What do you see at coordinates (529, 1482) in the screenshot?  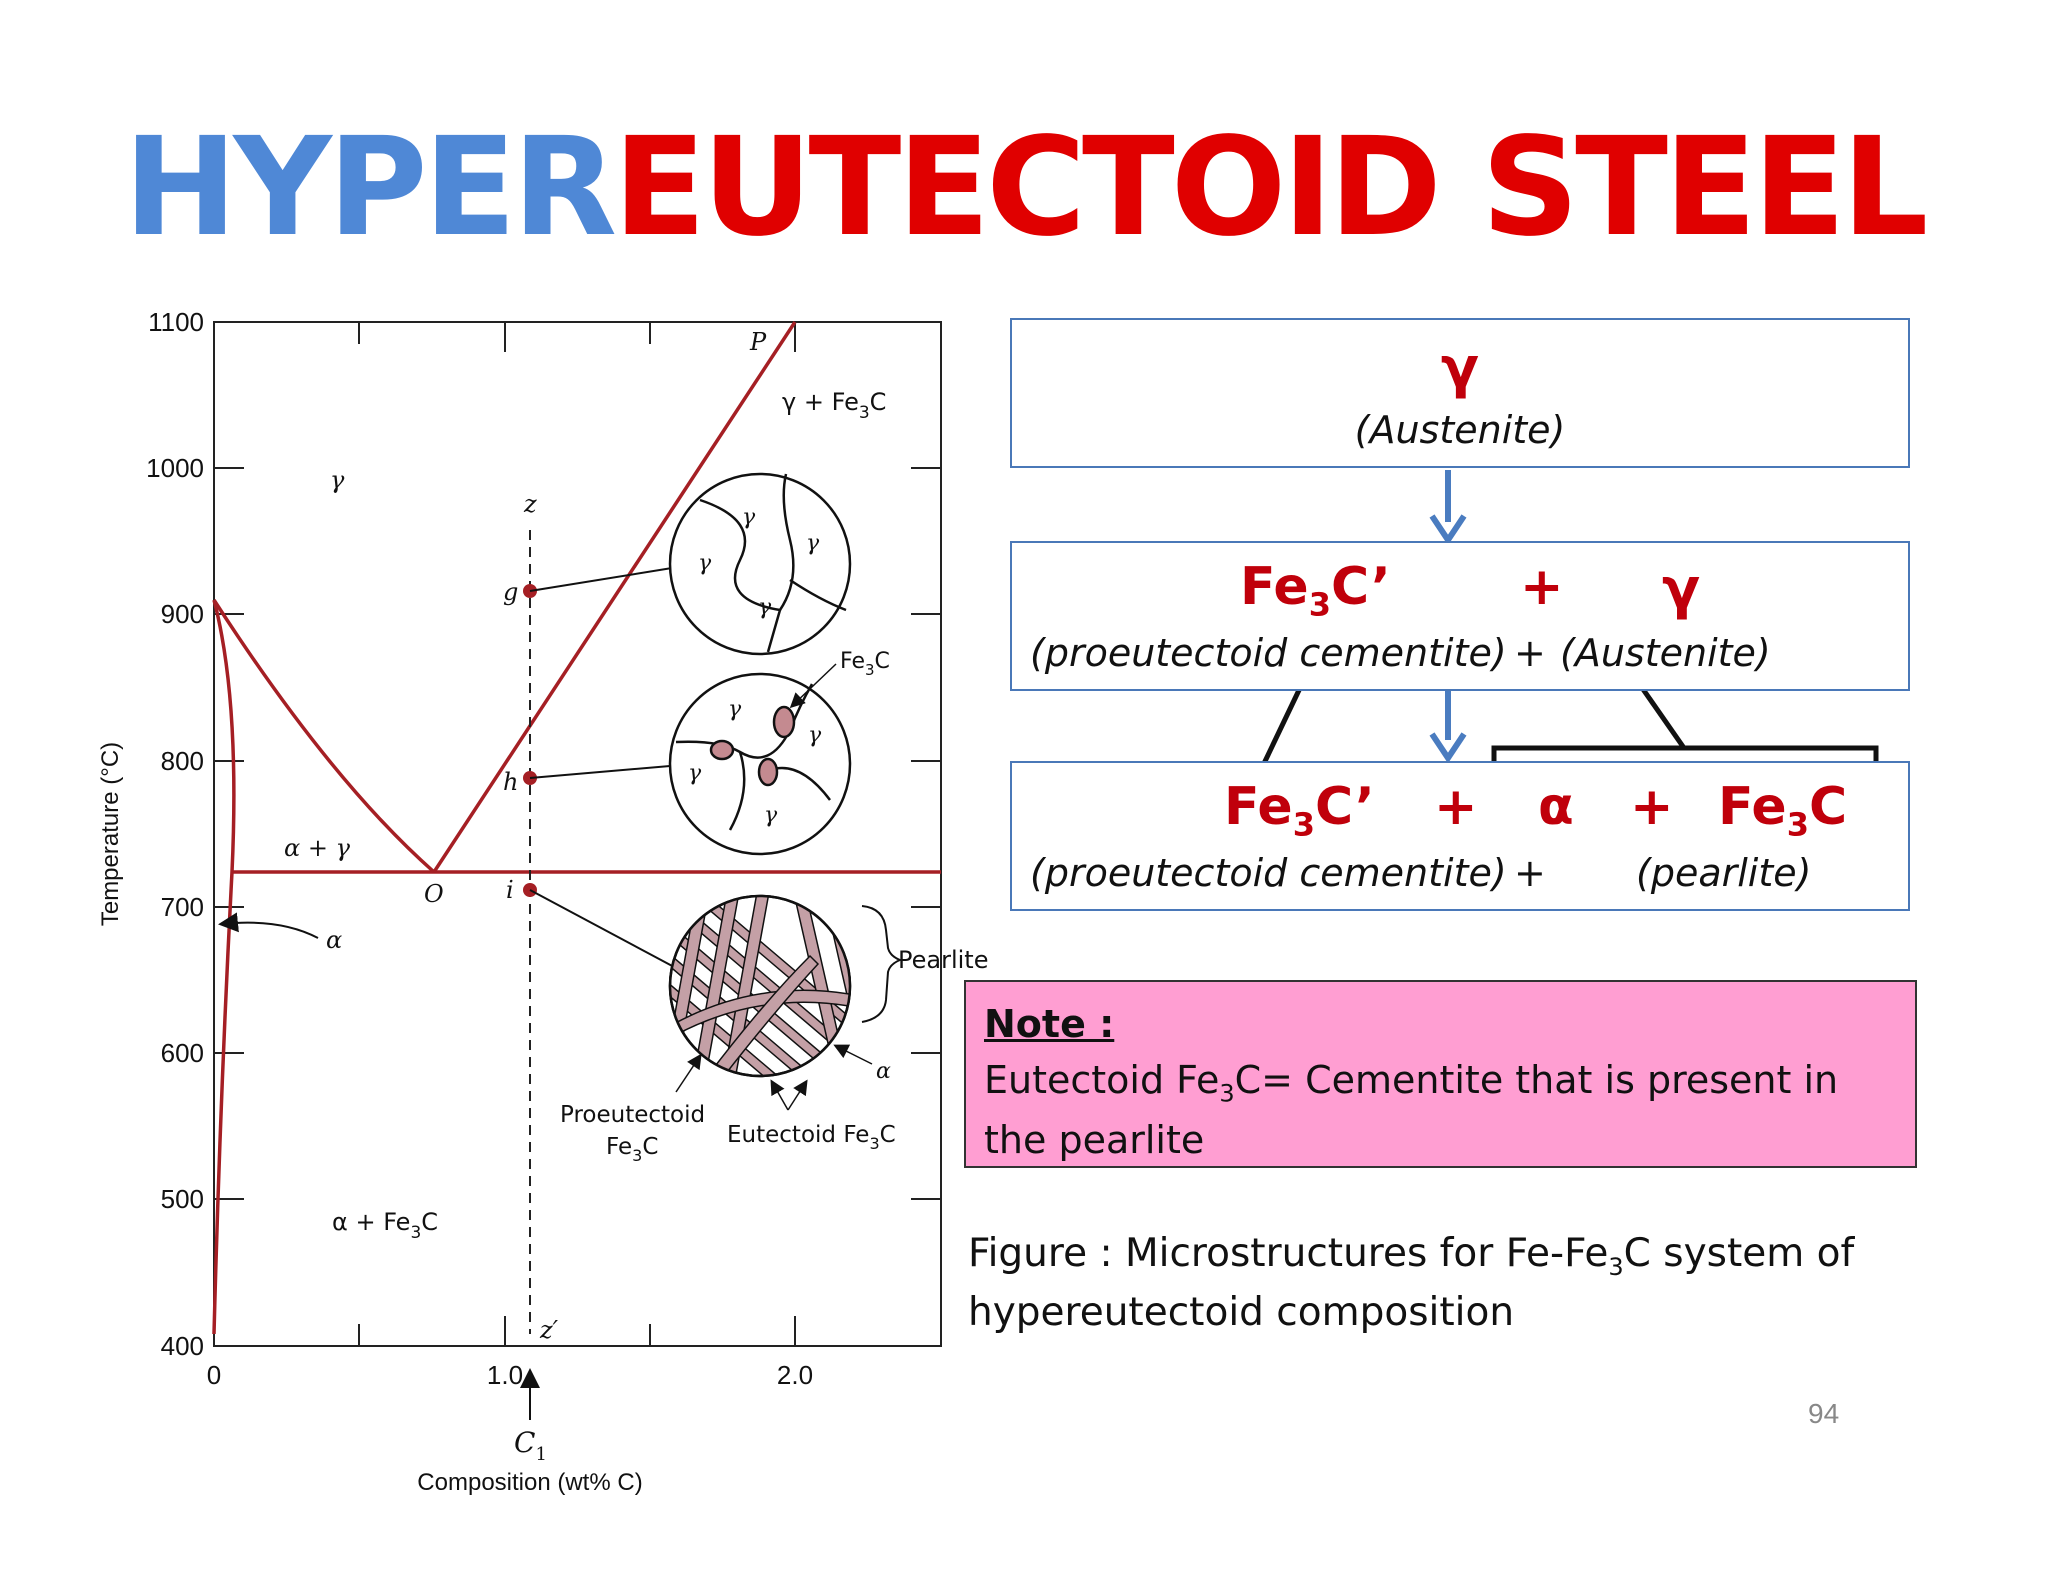 I see `x-axis-label: Composition (wt% C)` at bounding box center [529, 1482].